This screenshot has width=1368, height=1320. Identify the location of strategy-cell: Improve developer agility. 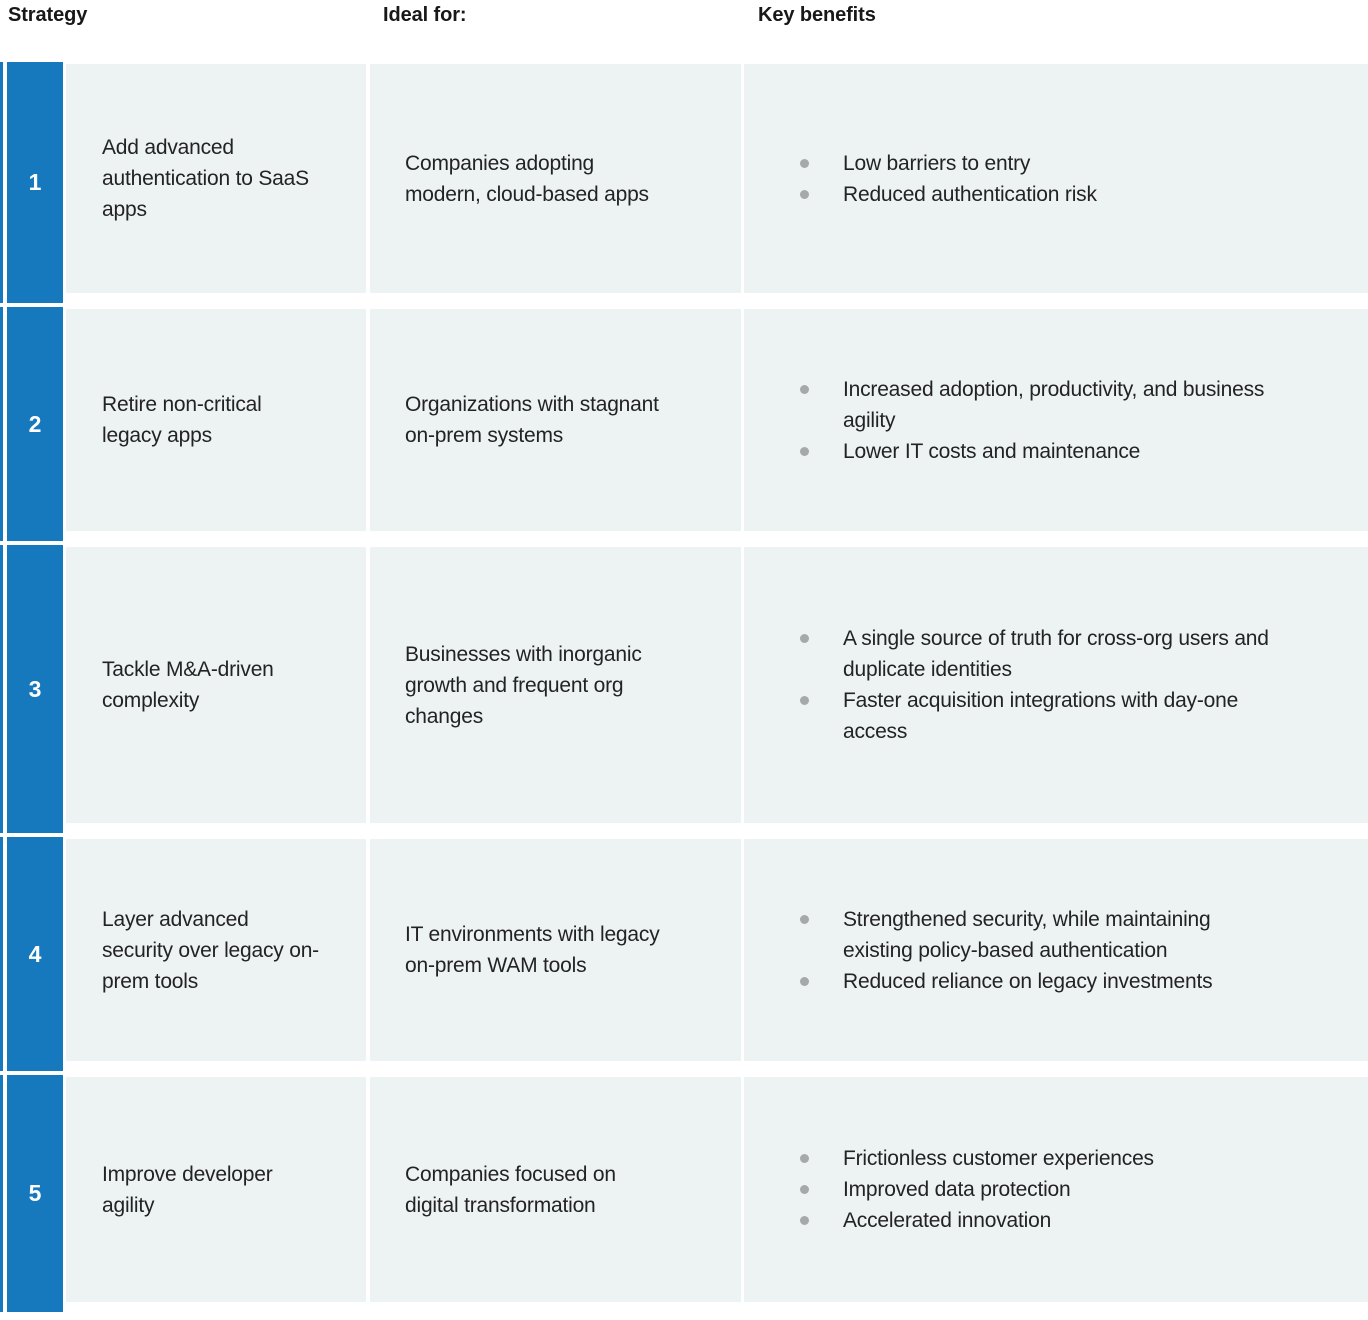
(216, 1189).